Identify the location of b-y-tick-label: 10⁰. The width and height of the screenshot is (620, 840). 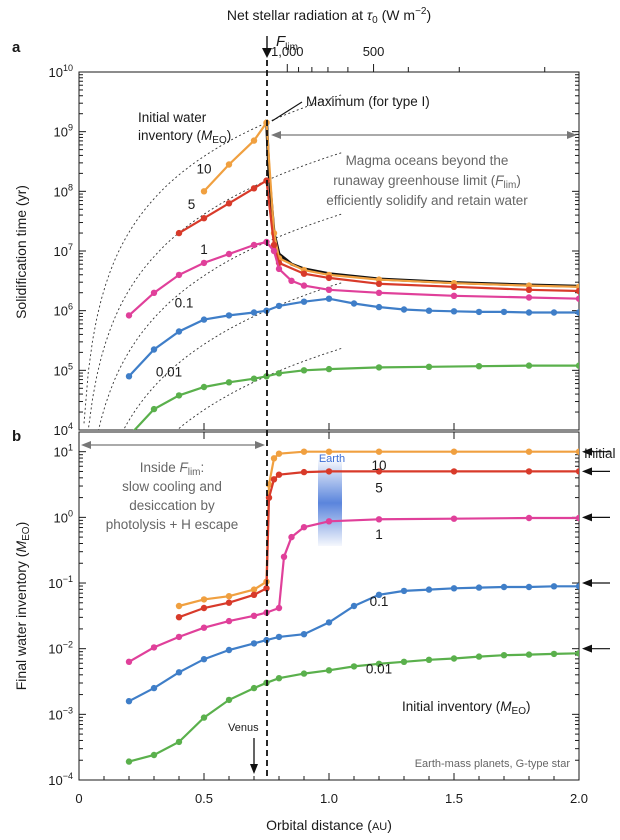
(63, 516).